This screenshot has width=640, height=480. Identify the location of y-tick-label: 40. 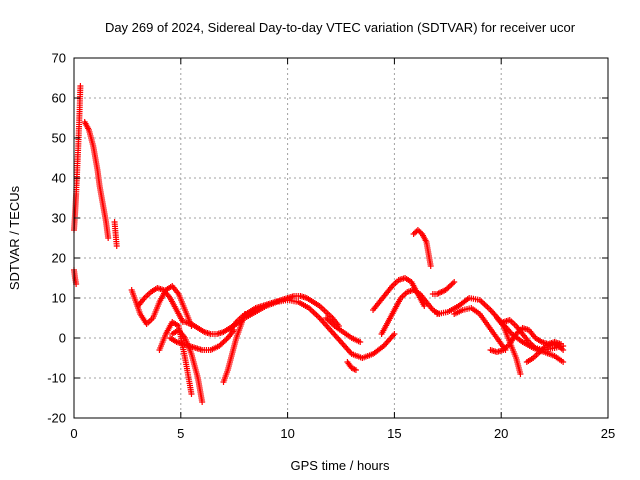
(59, 178).